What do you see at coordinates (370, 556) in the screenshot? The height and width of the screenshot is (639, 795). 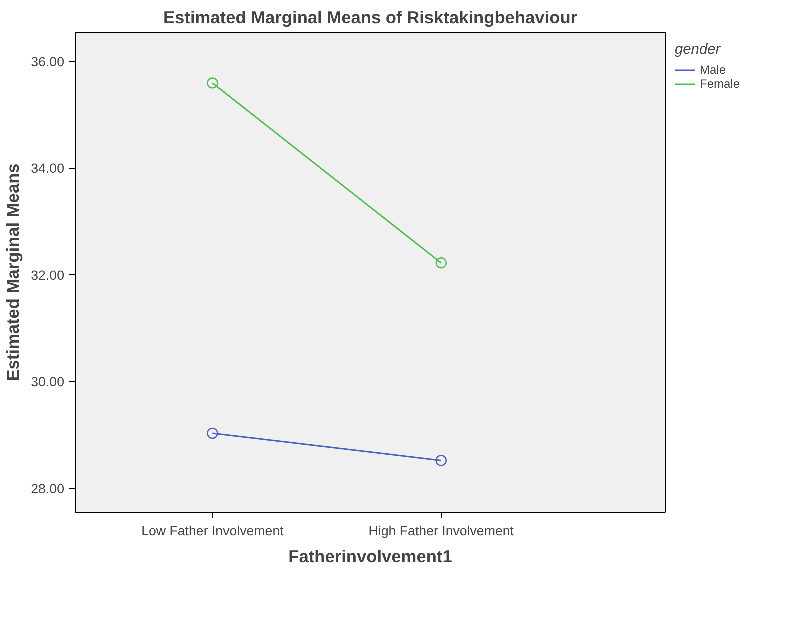 I see `x-axis-title: Fatherinvolvement1` at bounding box center [370, 556].